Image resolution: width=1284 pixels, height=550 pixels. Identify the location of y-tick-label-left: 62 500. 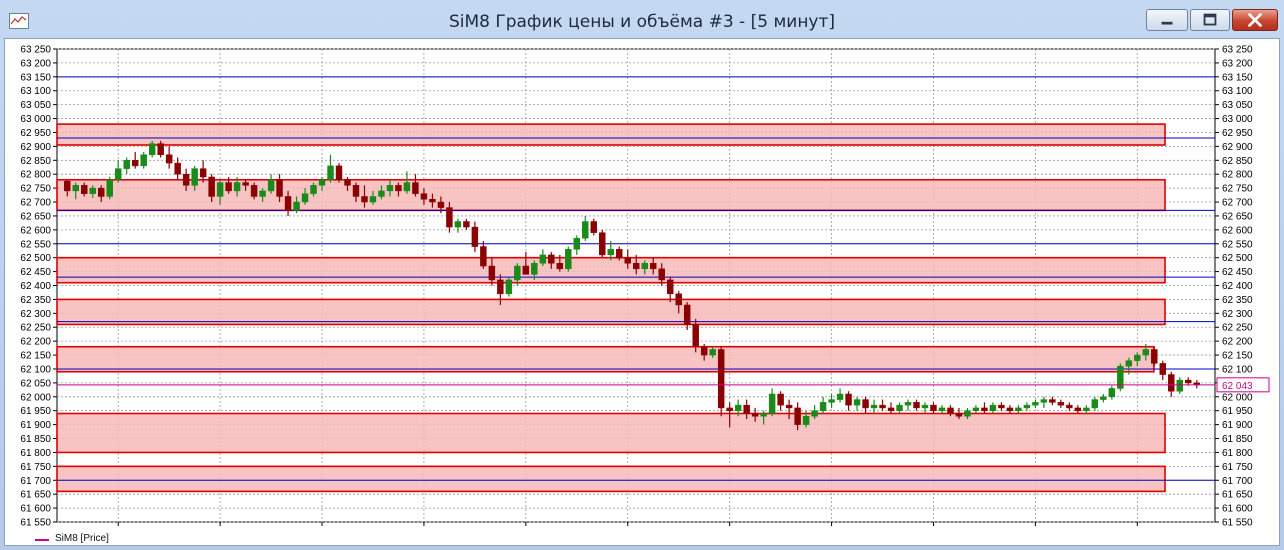
(35, 258).